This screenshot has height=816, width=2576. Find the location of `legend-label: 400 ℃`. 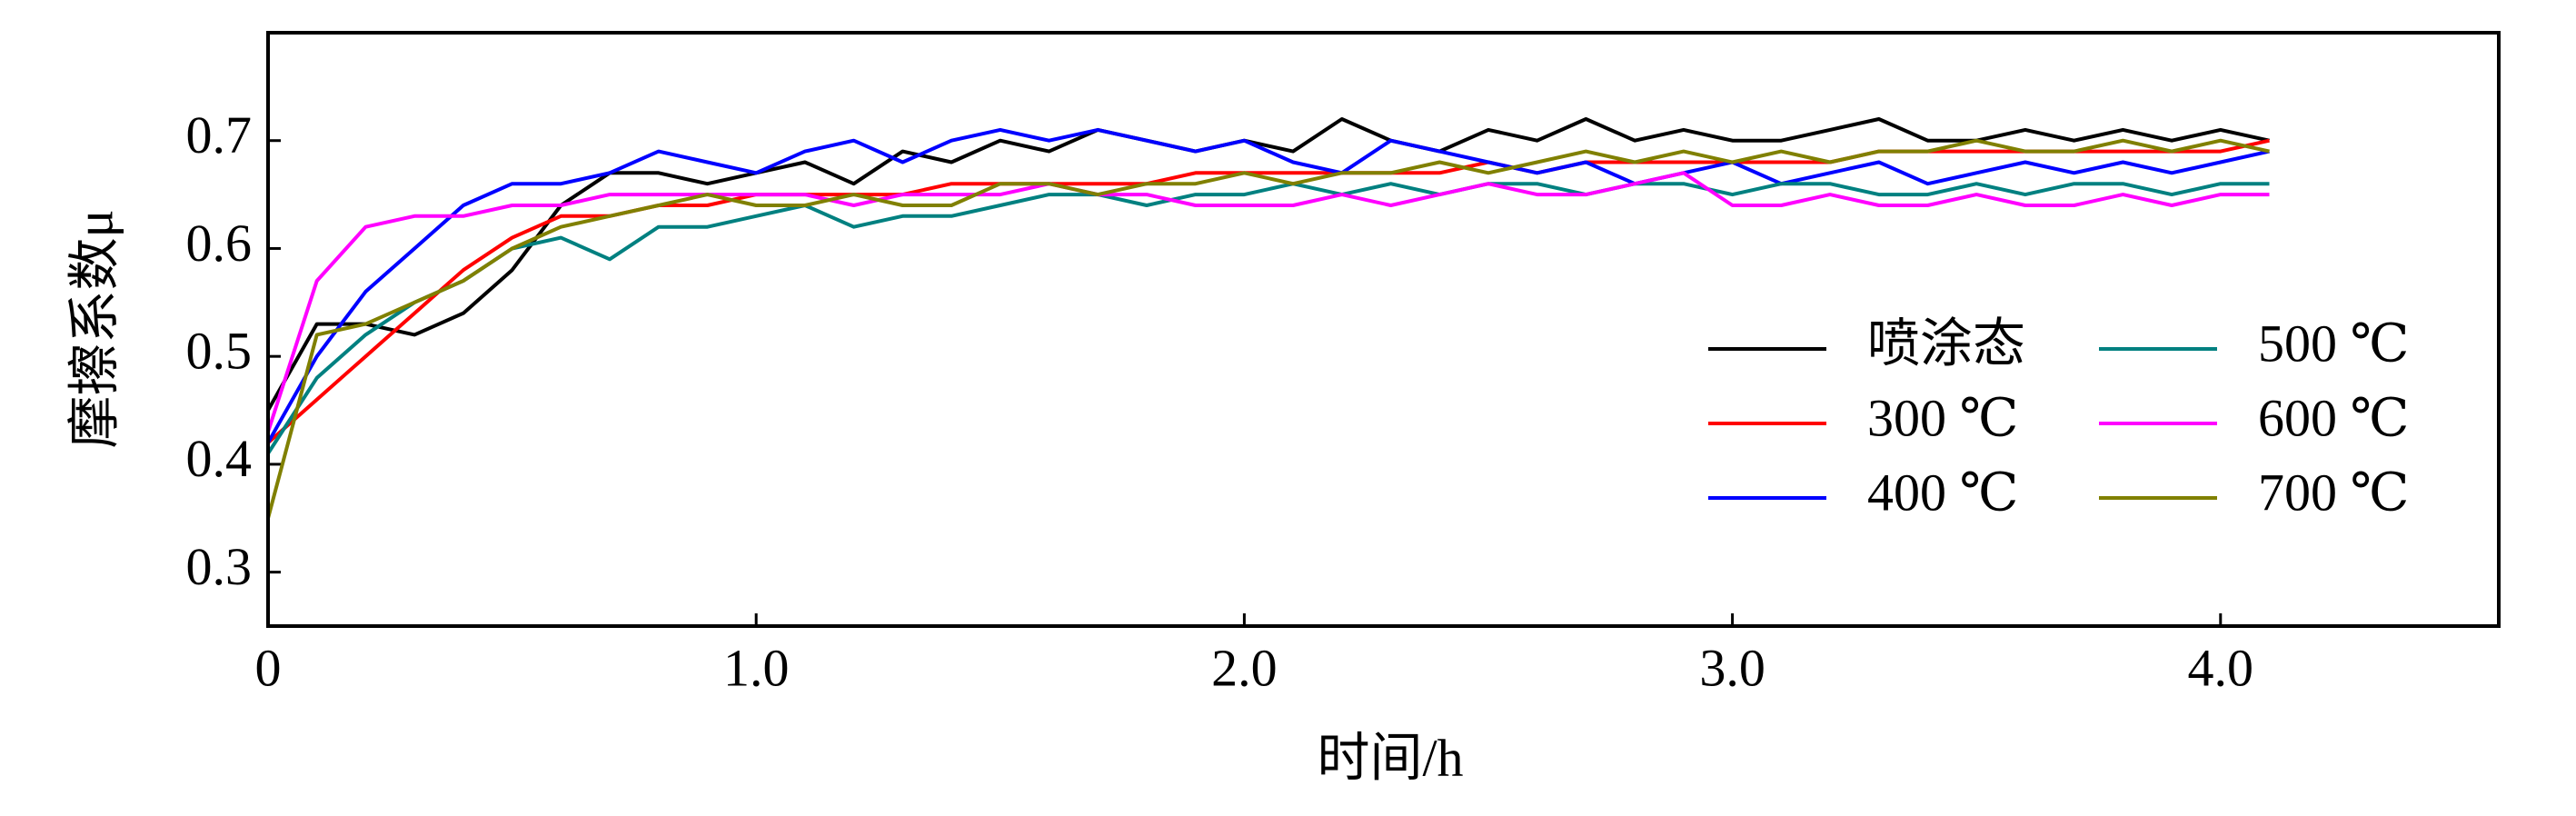

legend-label: 400 ℃ is located at coordinates (1943, 493).